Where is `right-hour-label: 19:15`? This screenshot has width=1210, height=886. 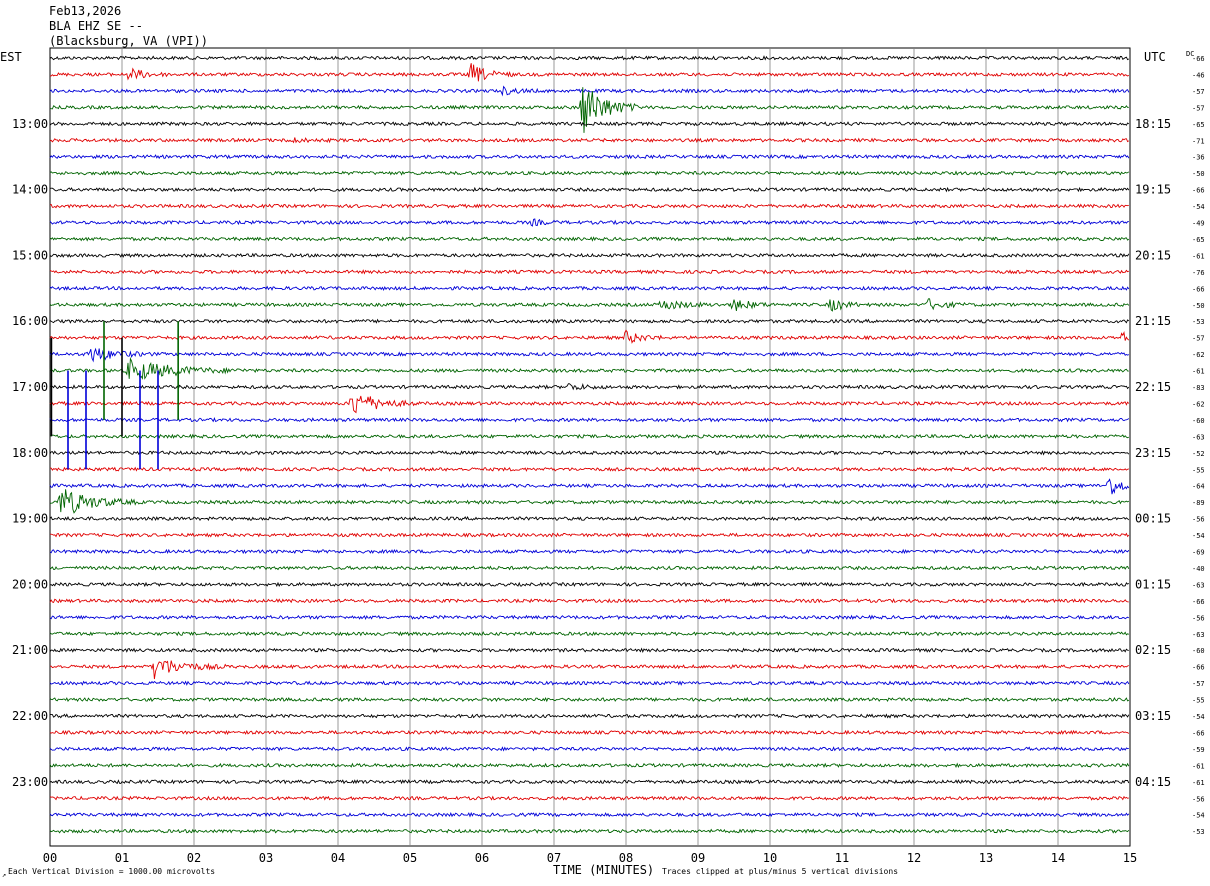
right-hour-label: 19:15 is located at coordinates (1153, 190).